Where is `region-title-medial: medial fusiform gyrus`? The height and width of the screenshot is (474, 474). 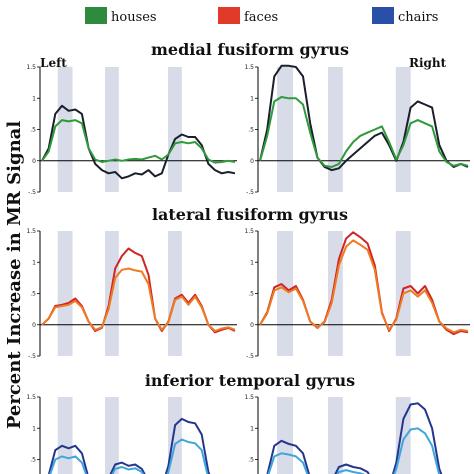 region-title-medial: medial fusiform gyrus is located at coordinates (250, 49).